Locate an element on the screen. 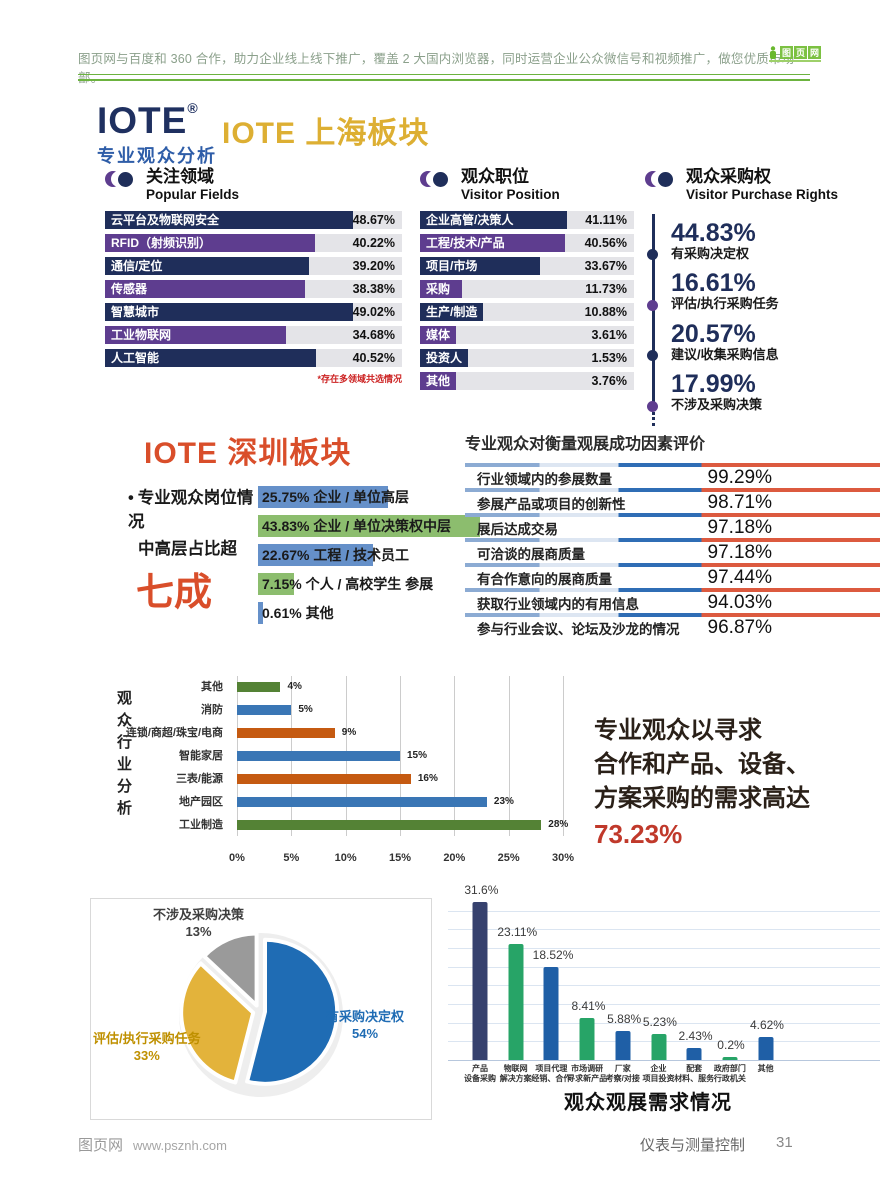 The image size is (888, 1196). demand-note: 专业观众以寻求 合作和产品、设备、 方案采购的需求高达 73.23% is located at coordinates (739, 783).